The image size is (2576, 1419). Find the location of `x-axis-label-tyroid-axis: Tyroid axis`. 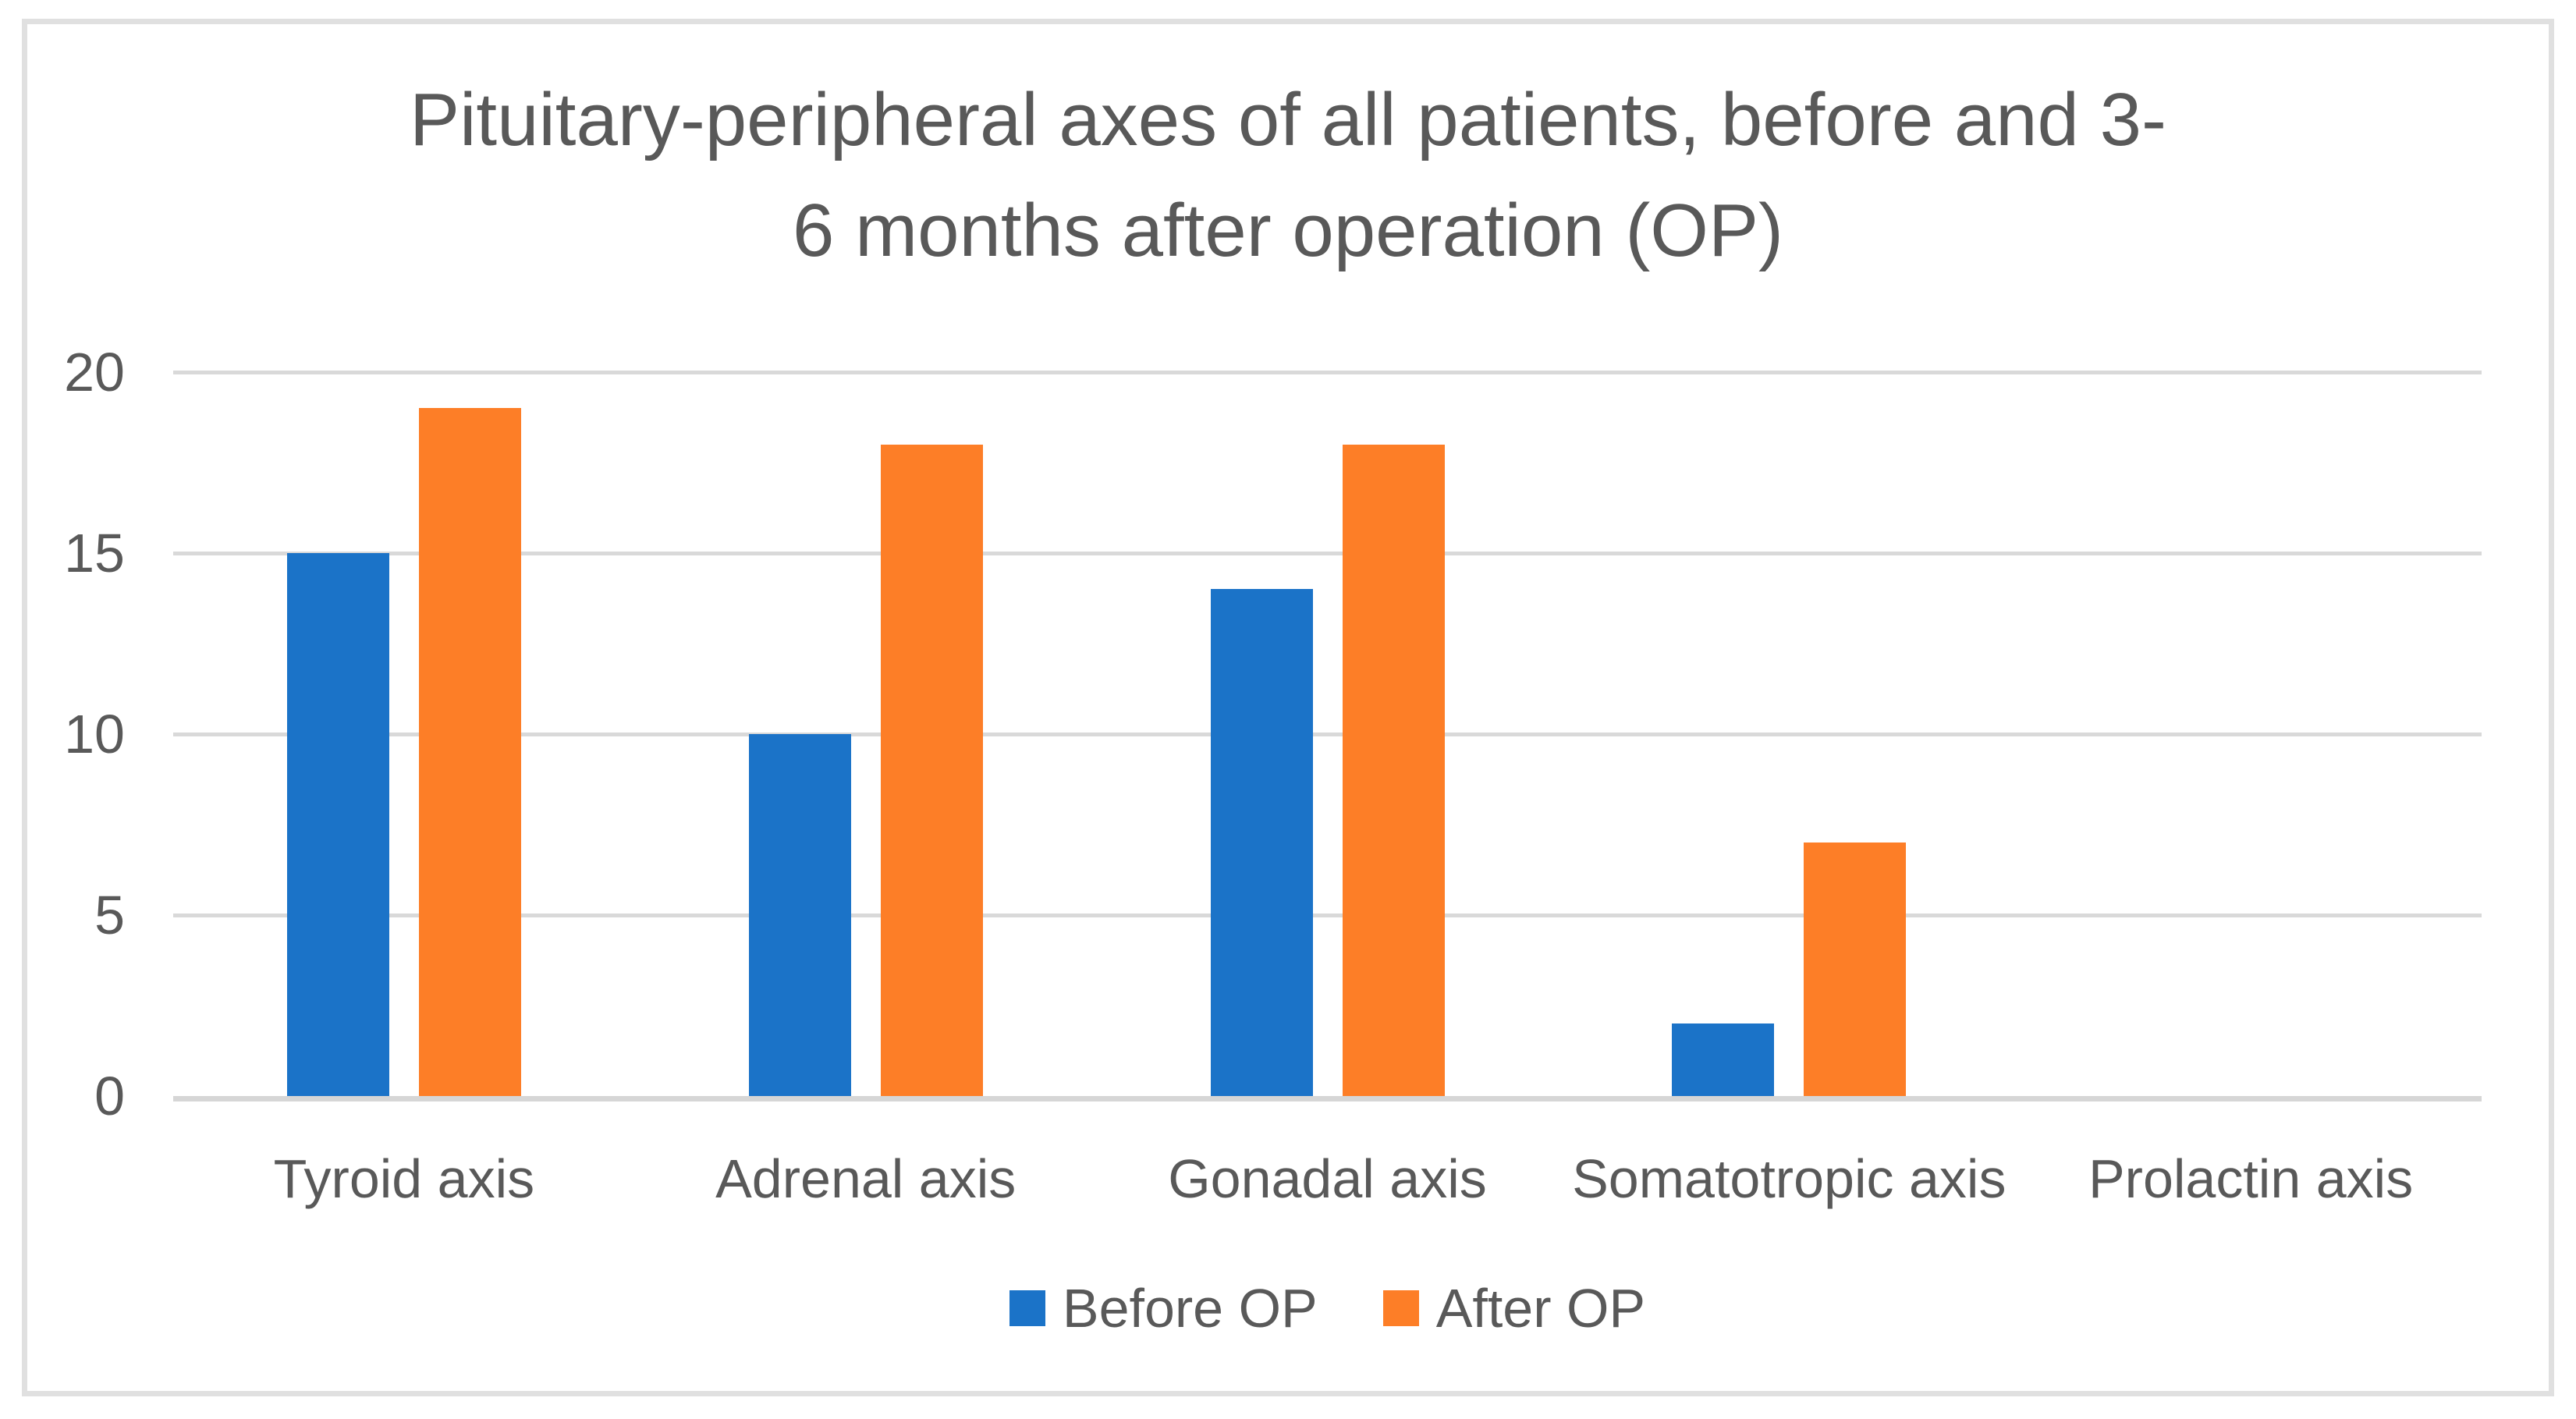

x-axis-label-tyroid-axis: Tyroid axis is located at coordinates (404, 1178).